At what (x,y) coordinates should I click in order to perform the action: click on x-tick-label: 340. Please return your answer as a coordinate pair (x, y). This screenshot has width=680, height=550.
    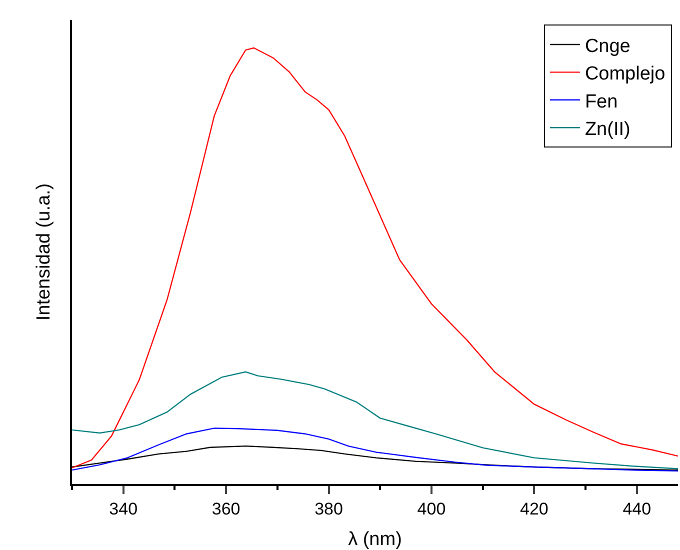
    Looking at the image, I should click on (123, 508).